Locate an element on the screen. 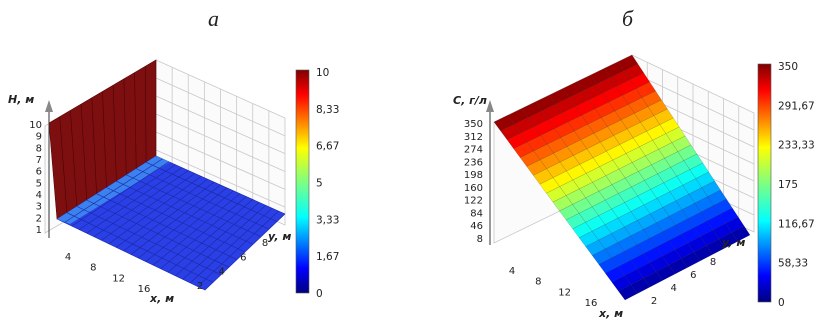 Image resolution: width=822 pixels, height=320 pixels. panel-a-z-tick: 2 is located at coordinates (39, 218).